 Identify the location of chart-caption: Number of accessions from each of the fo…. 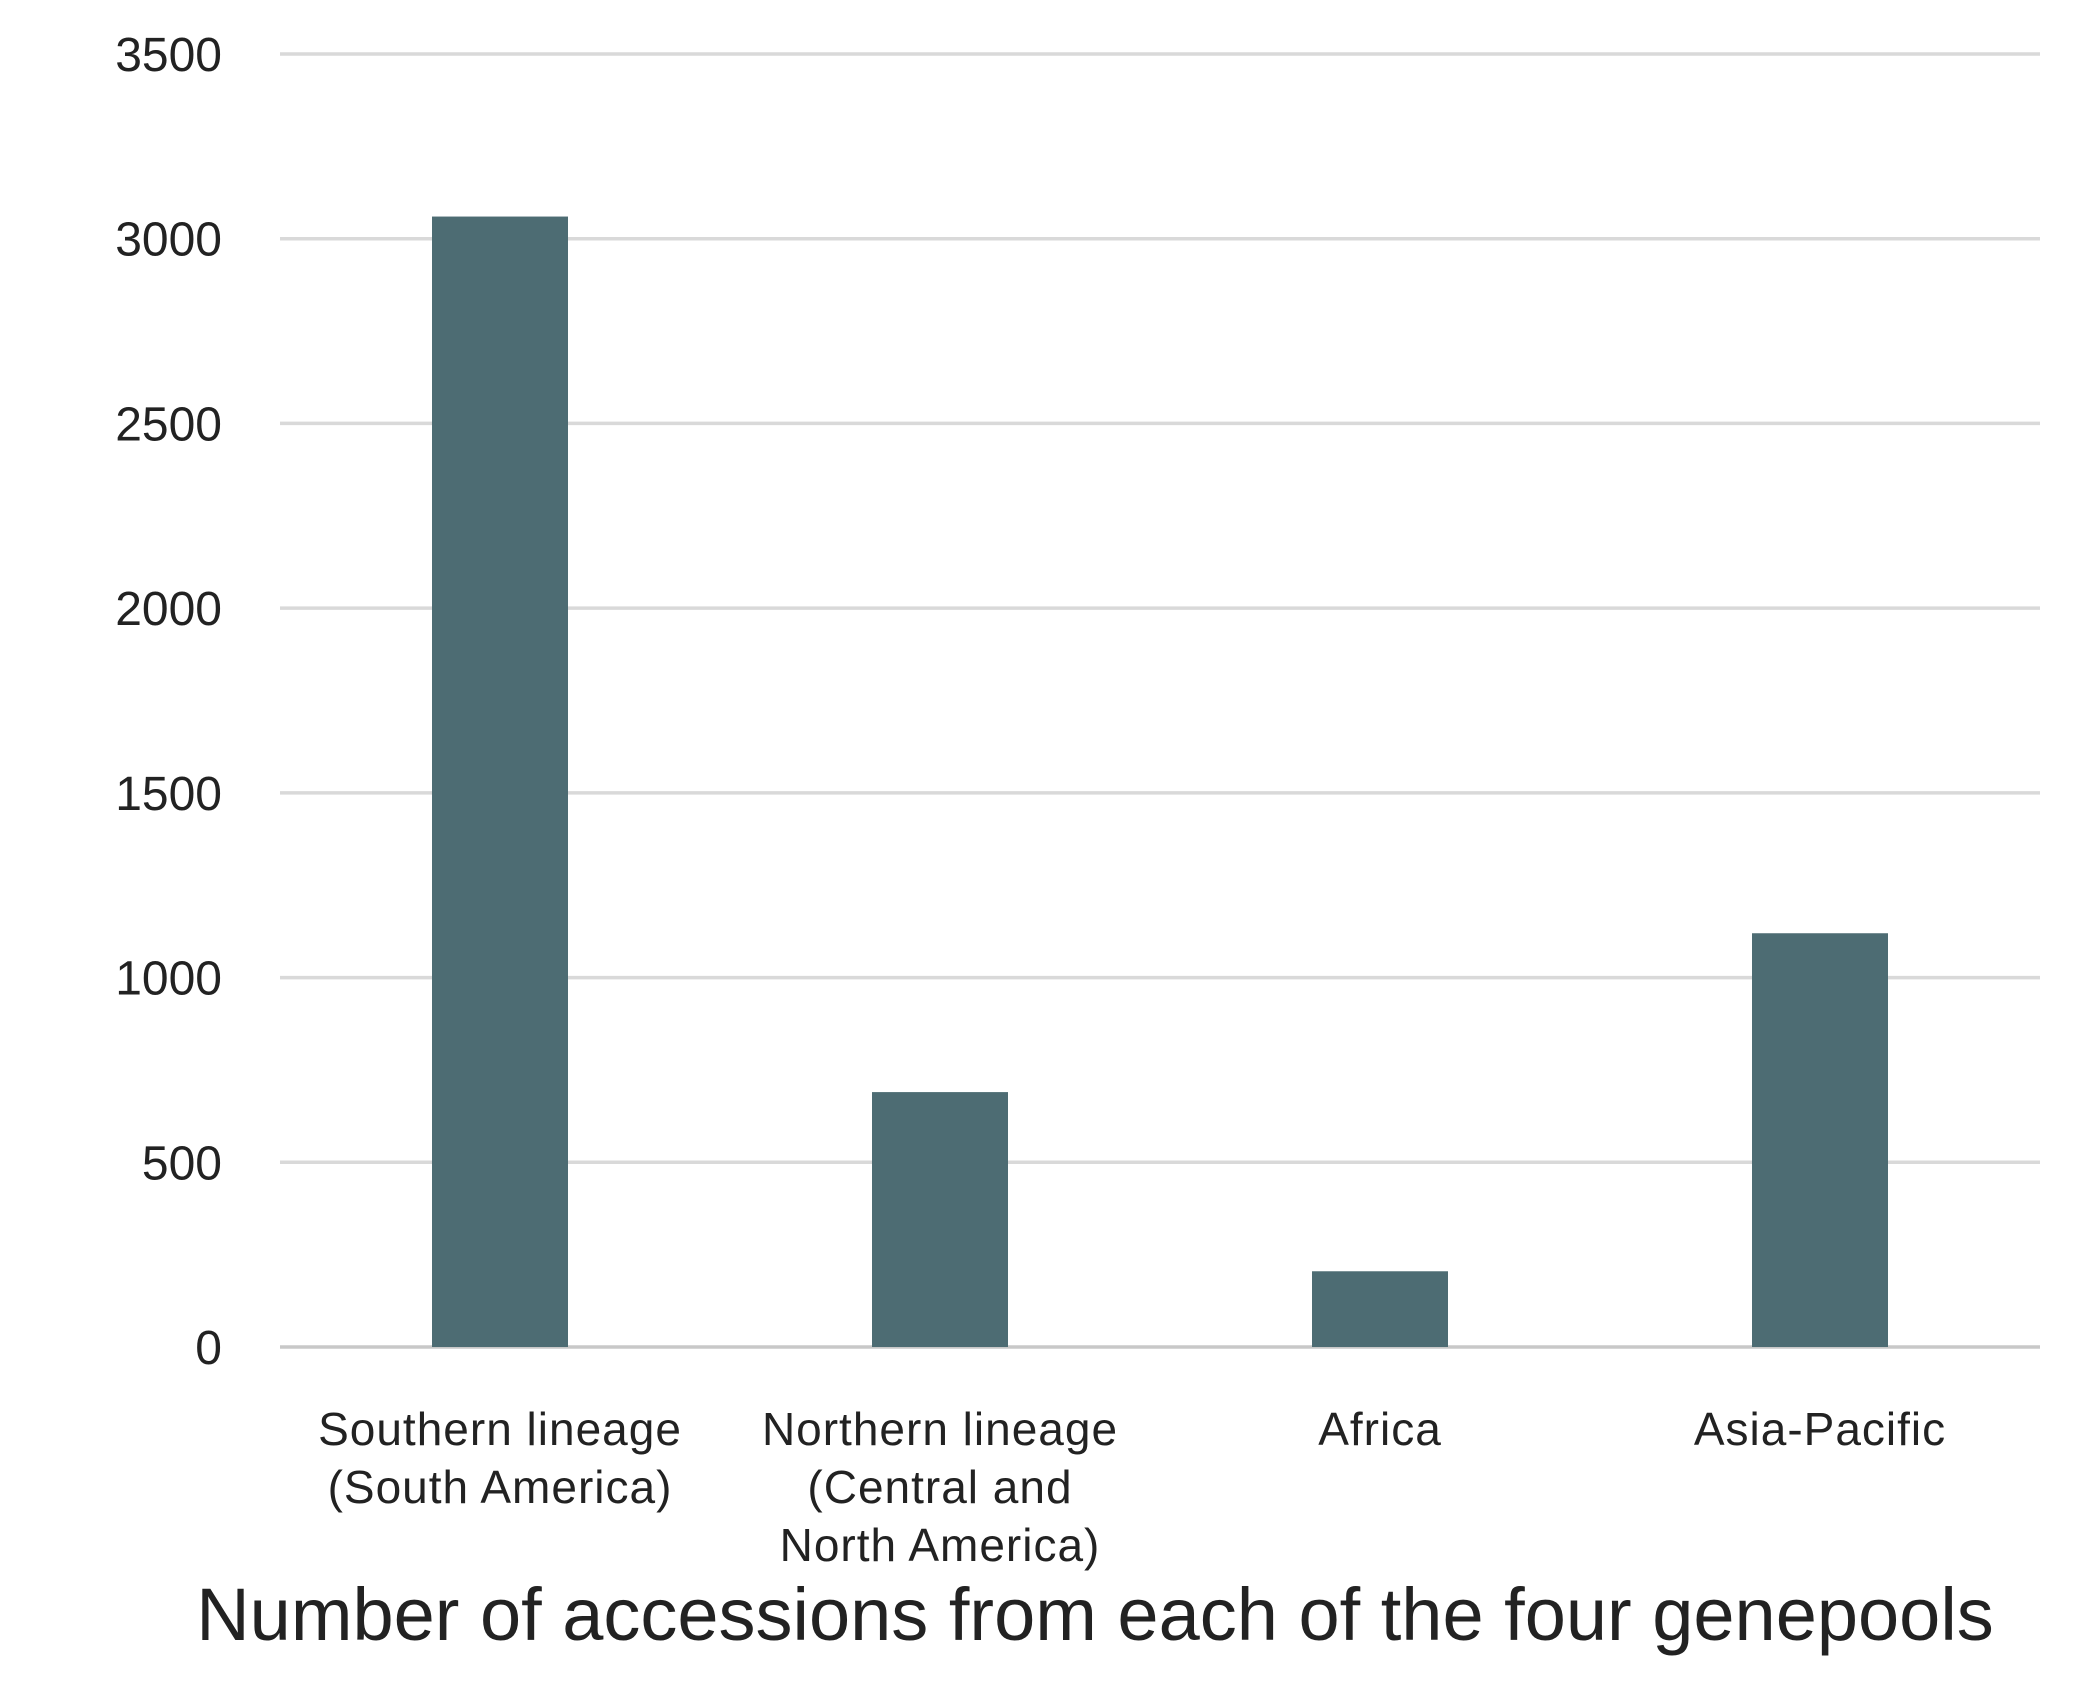
(1095, 1614).